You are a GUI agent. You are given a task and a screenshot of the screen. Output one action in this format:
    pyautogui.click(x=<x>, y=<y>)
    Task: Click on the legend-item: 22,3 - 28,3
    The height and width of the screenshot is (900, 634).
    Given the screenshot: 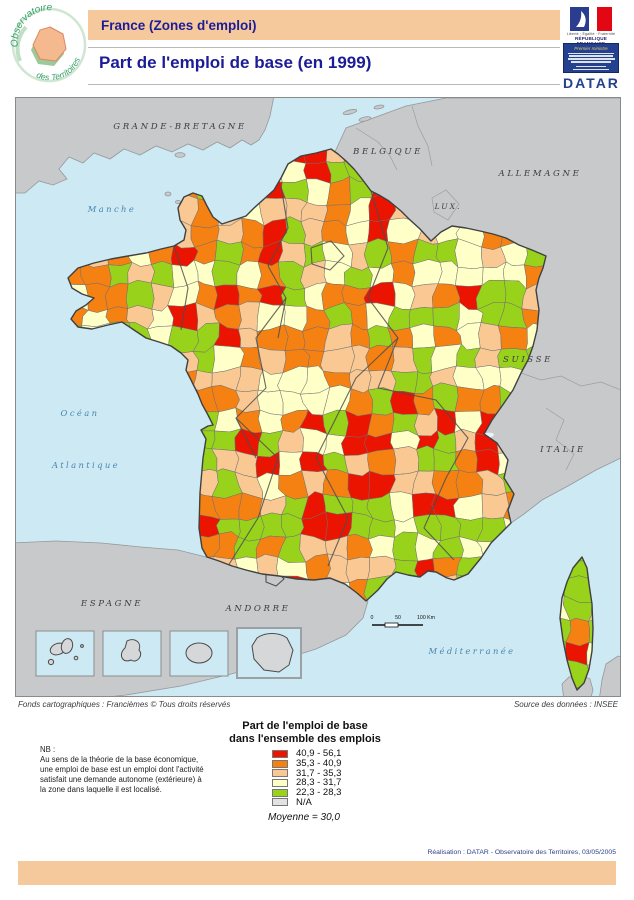 What is the action you would take?
    pyautogui.click(x=307, y=793)
    